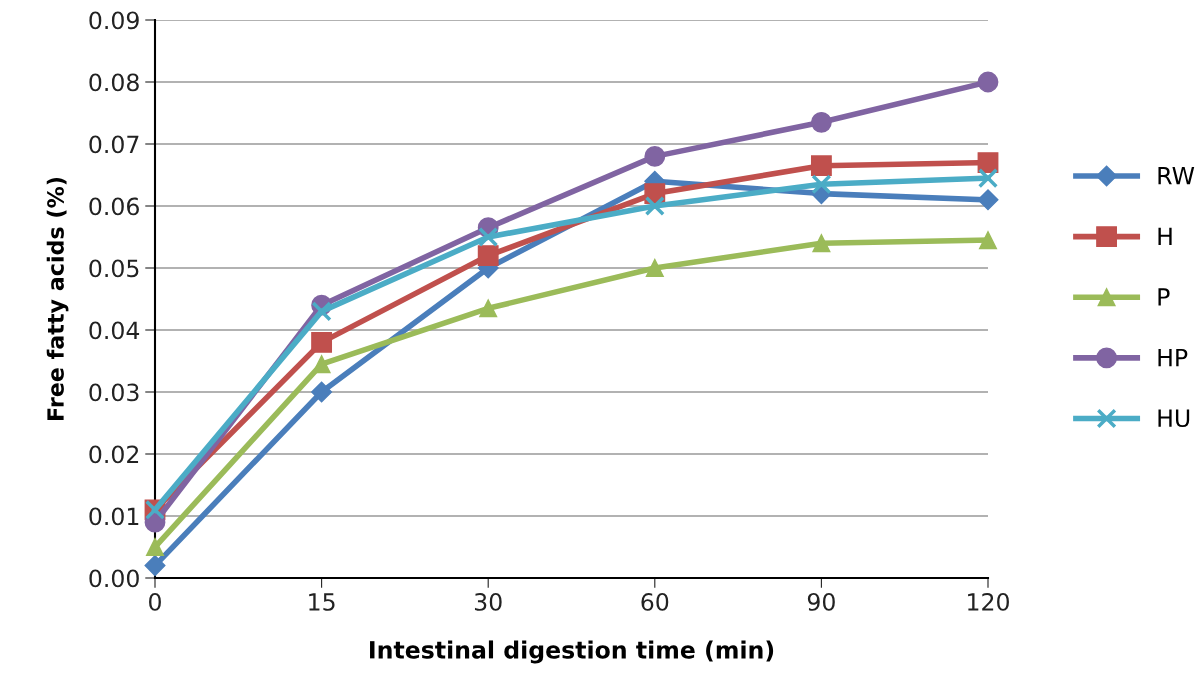  Describe the element at coordinates (114, 578) in the screenshot. I see `y-tick-label: 0.00` at that location.